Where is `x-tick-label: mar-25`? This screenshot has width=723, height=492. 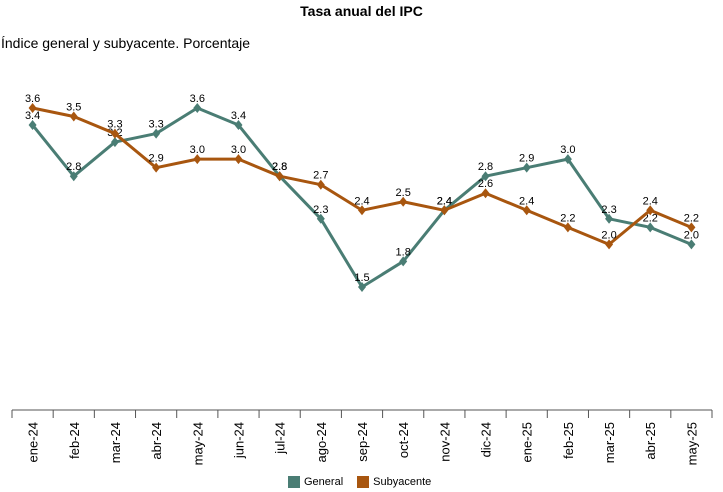
x-tick-label: mar-25 is located at coordinates (609, 442).